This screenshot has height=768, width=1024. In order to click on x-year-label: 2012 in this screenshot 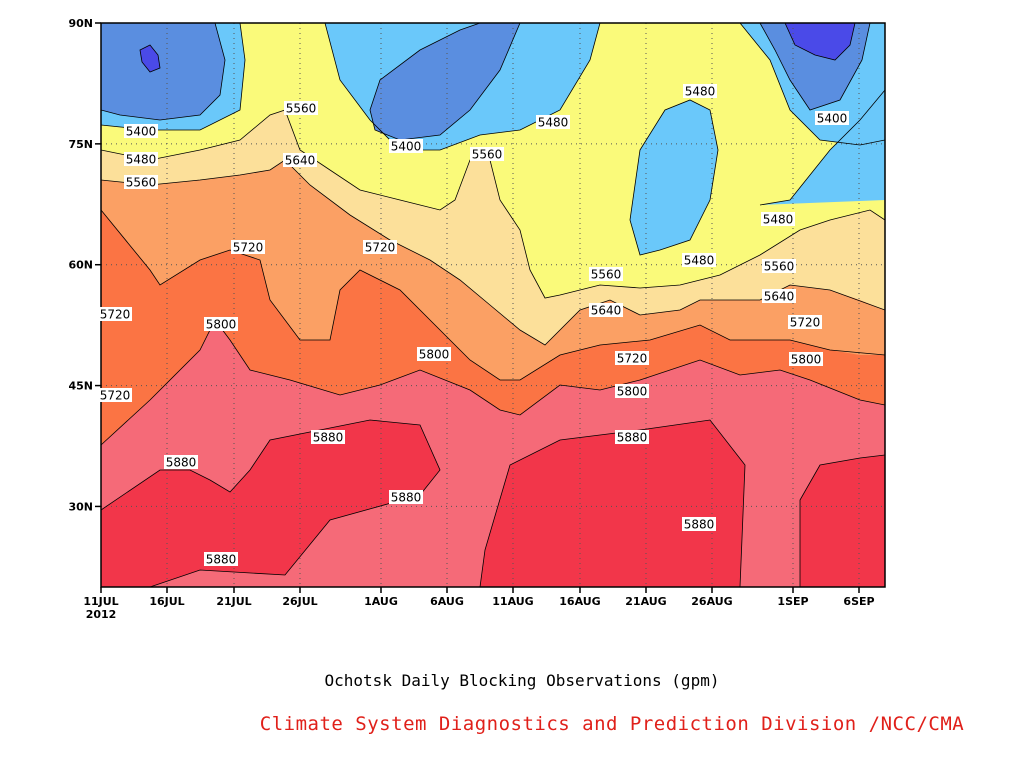, I will do `click(101, 614)`.